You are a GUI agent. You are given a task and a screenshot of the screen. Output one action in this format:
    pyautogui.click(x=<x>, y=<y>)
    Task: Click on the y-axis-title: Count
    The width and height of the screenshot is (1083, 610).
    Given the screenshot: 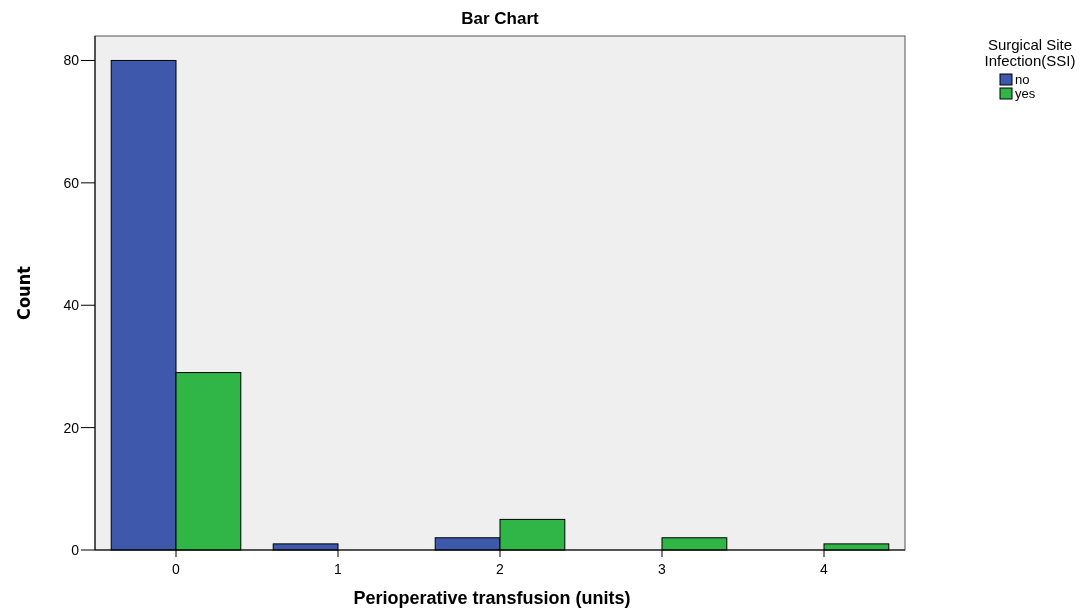 What is the action you would take?
    pyautogui.click(x=23, y=292)
    